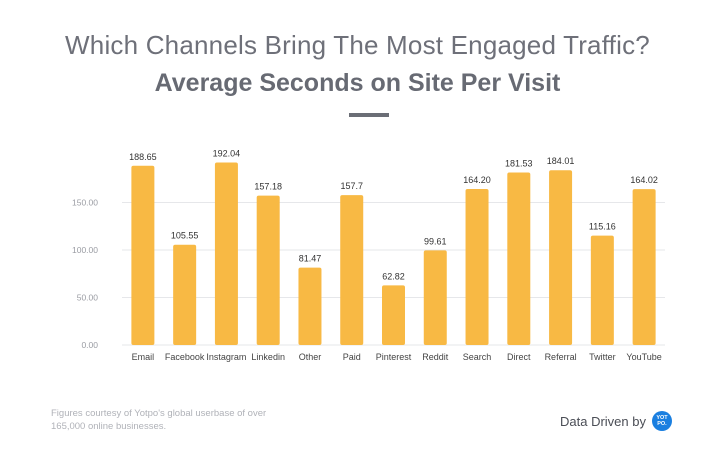 The height and width of the screenshot is (451, 715). Describe the element at coordinates (477, 357) in the screenshot. I see `x-tick-label: Search` at that location.